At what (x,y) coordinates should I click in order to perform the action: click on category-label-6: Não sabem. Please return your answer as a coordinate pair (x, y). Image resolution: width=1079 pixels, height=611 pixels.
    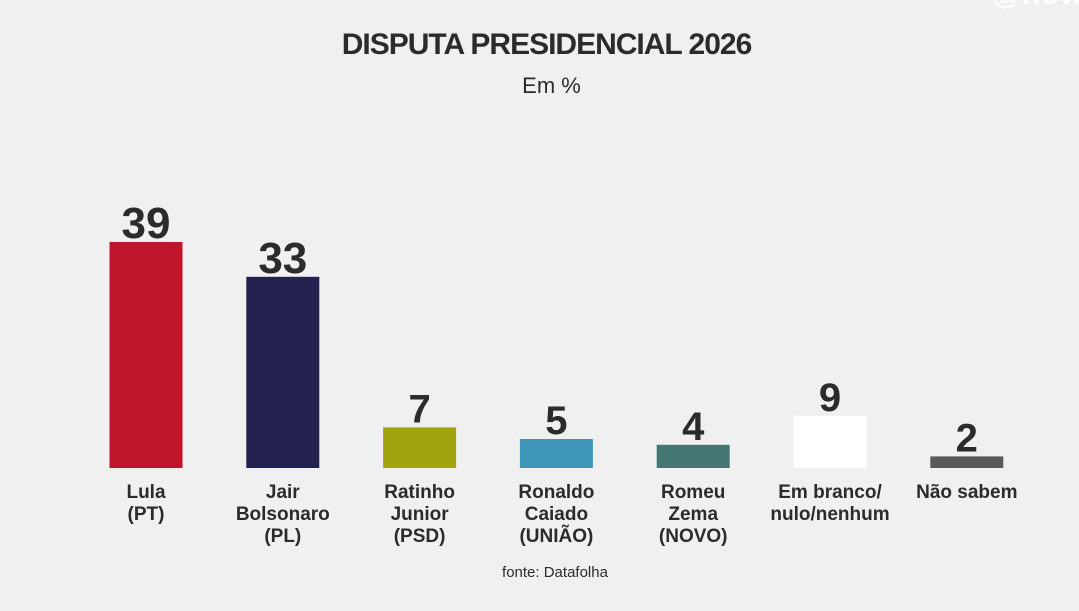
    Looking at the image, I should click on (966, 492).